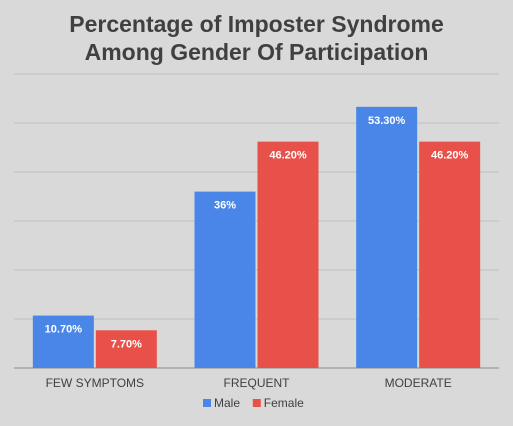 The width and height of the screenshot is (513, 426). I want to click on data-label: 7.70%, so click(126, 344).